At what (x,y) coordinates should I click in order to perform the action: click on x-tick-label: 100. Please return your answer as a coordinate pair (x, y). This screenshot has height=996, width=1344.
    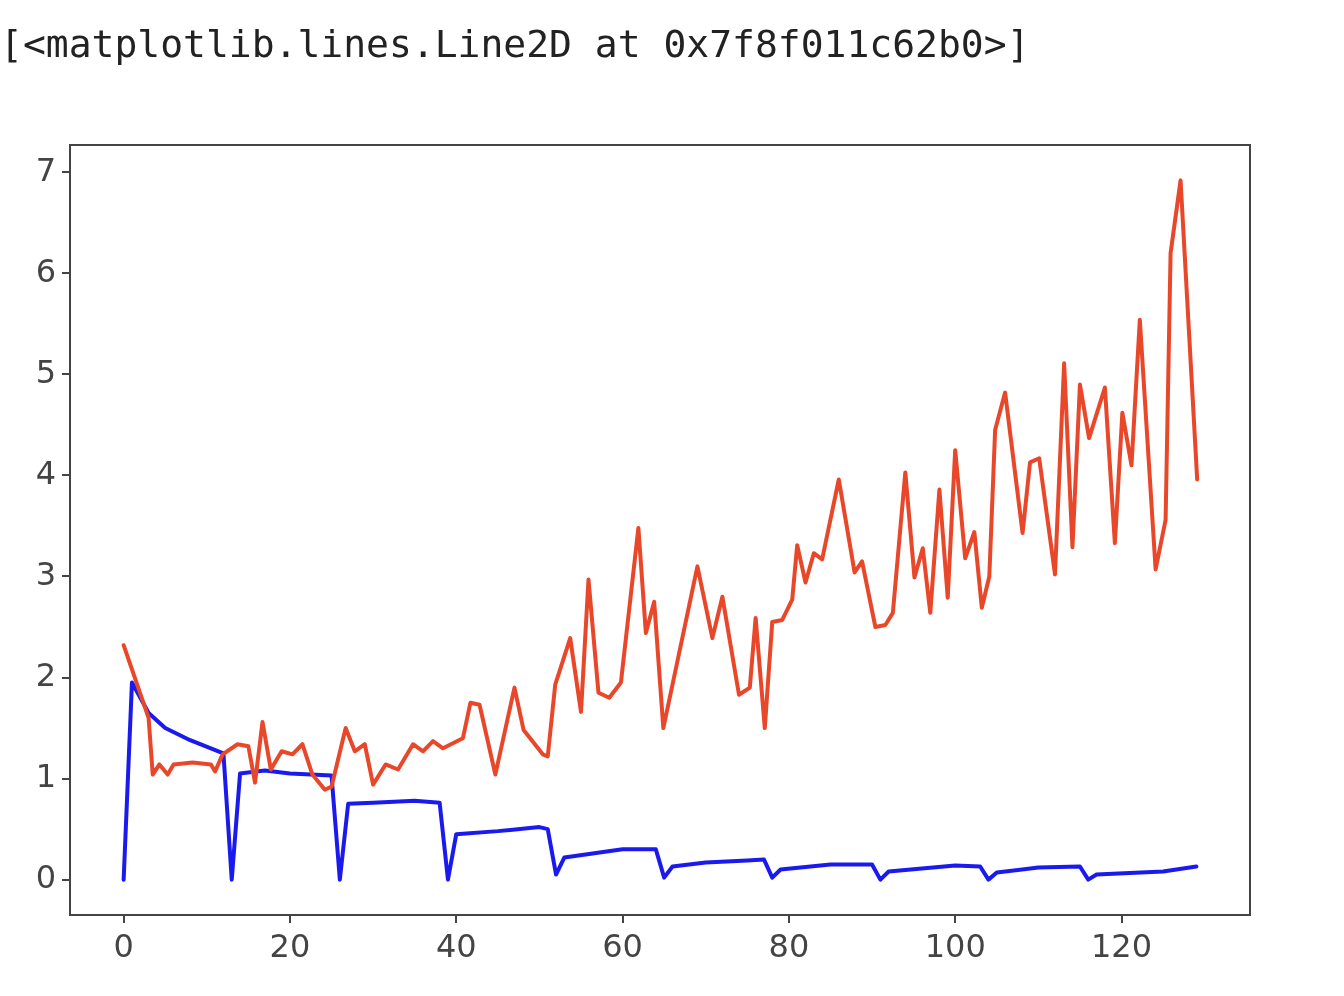
    Looking at the image, I should click on (955, 945).